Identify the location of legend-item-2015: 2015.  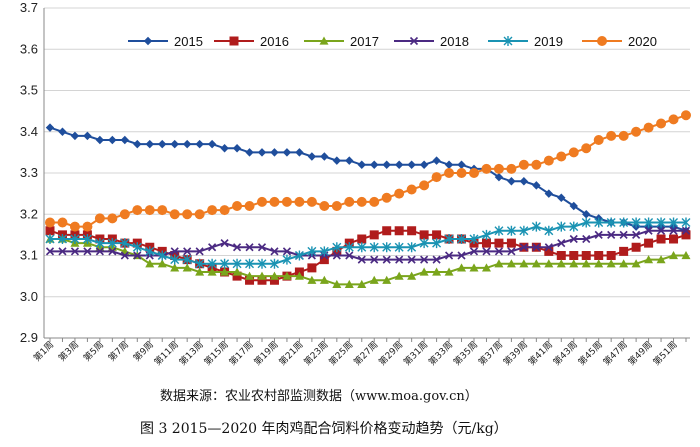
(165, 41).